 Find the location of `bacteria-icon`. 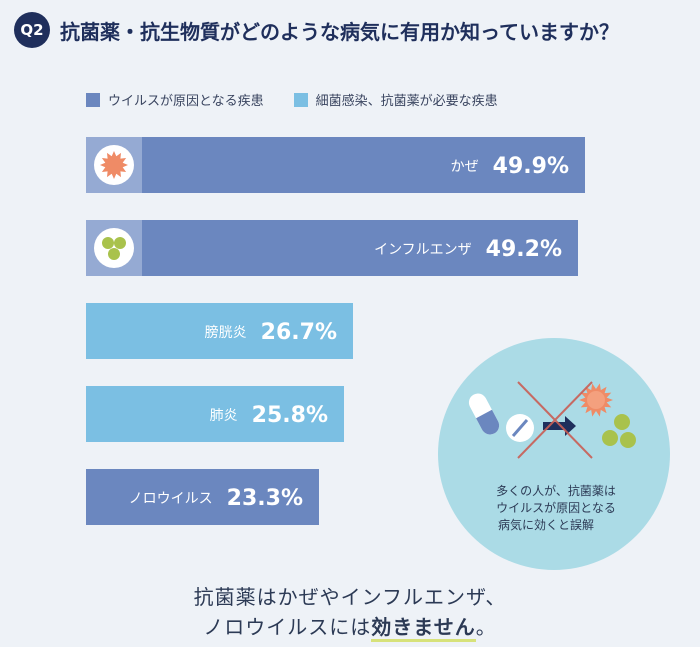

bacteria-icon is located at coordinates (619, 431).